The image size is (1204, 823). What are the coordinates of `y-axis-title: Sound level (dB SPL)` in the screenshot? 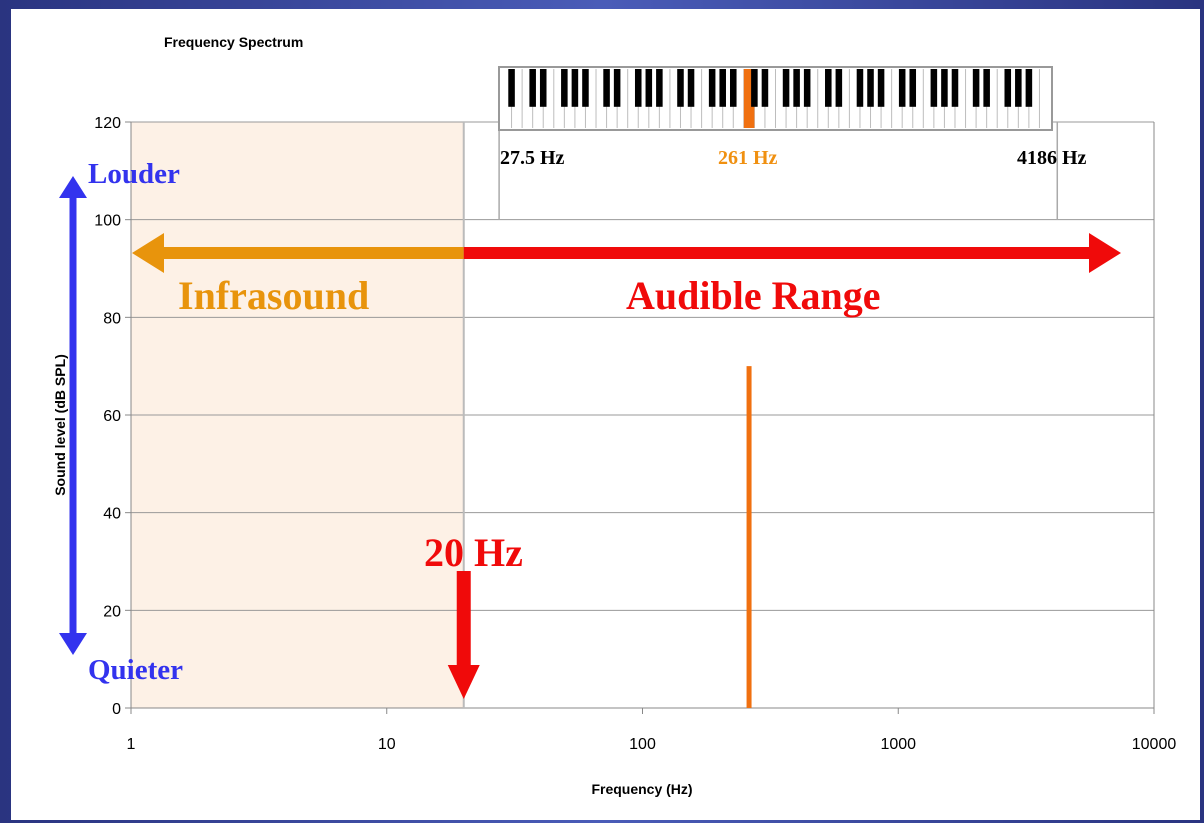 It's located at (60, 425).